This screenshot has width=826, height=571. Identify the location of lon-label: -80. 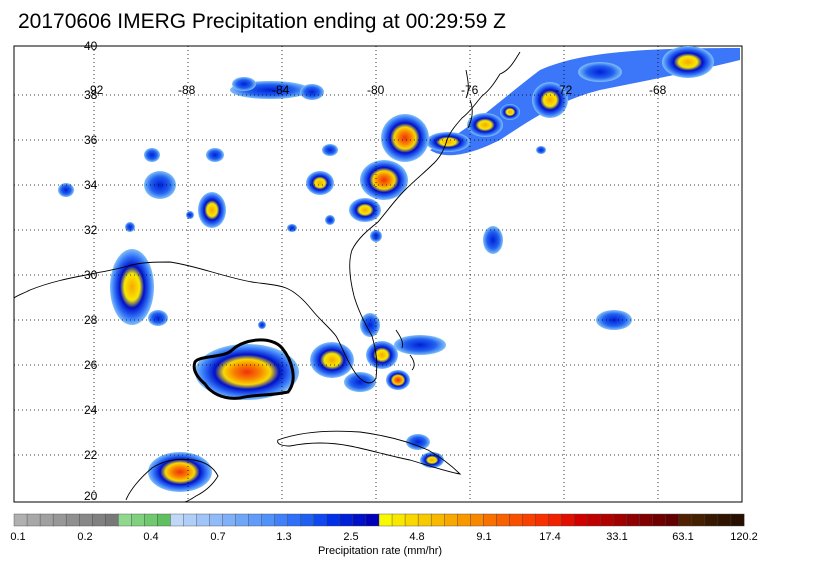
(376, 90).